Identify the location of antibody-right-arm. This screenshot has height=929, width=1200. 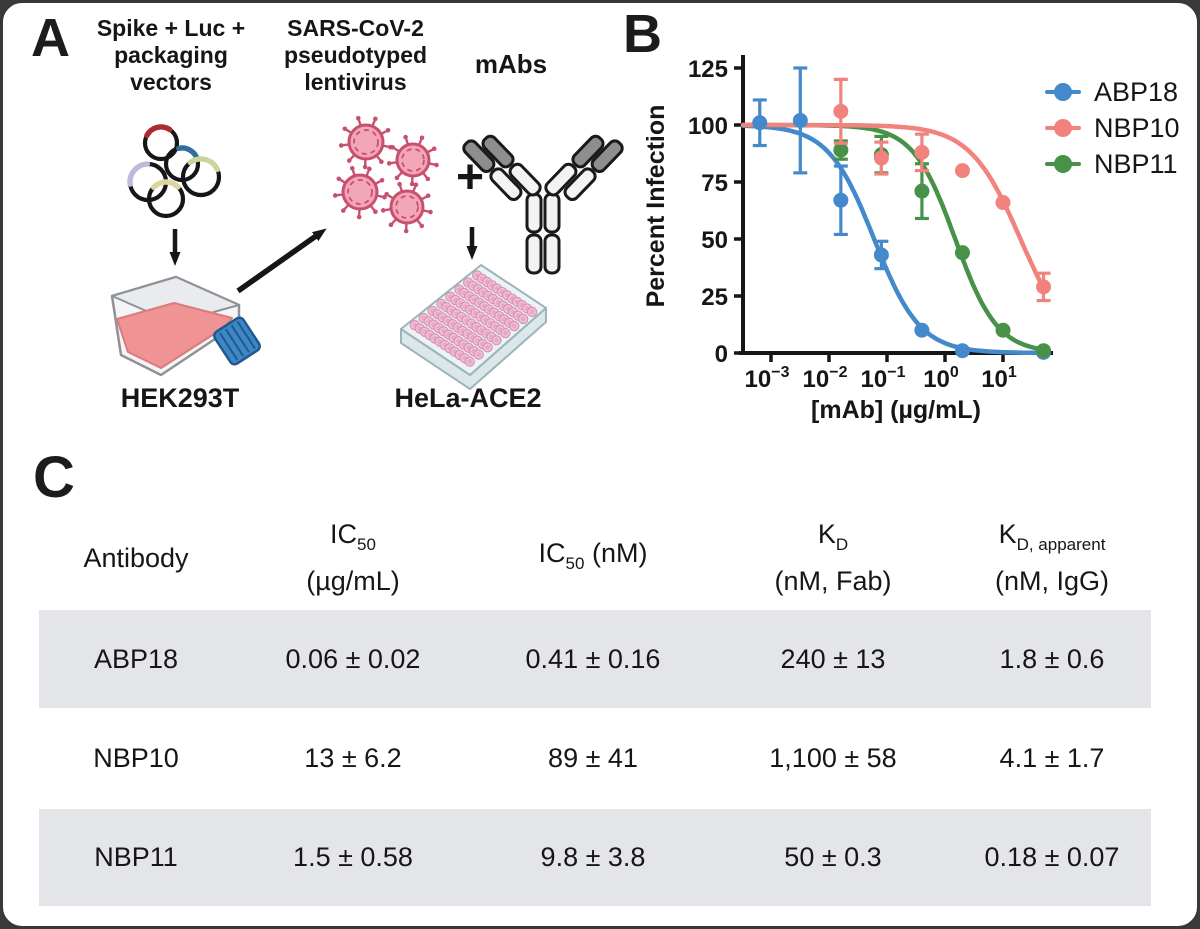
(584, 168).